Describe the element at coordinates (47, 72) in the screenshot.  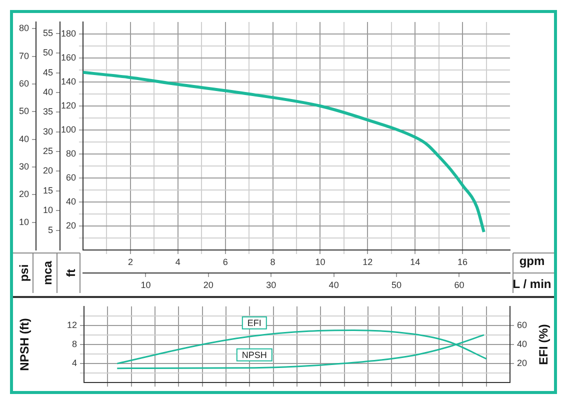
I see `y2-tick-label: 45` at that location.